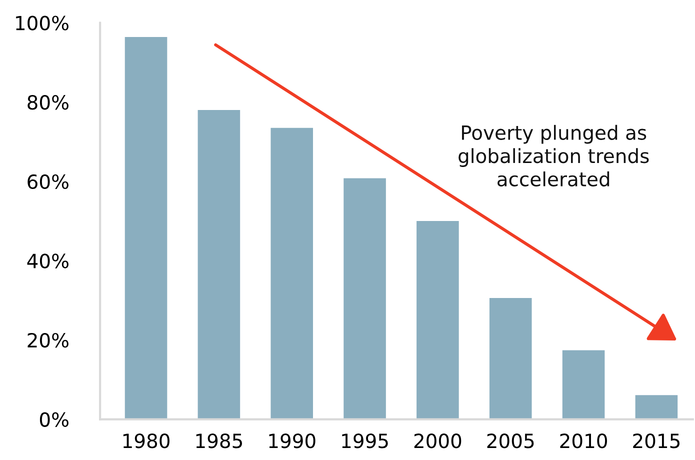 This screenshot has width=695, height=460. Describe the element at coordinates (42, 23) in the screenshot. I see `y-tick-label: 100%` at that location.